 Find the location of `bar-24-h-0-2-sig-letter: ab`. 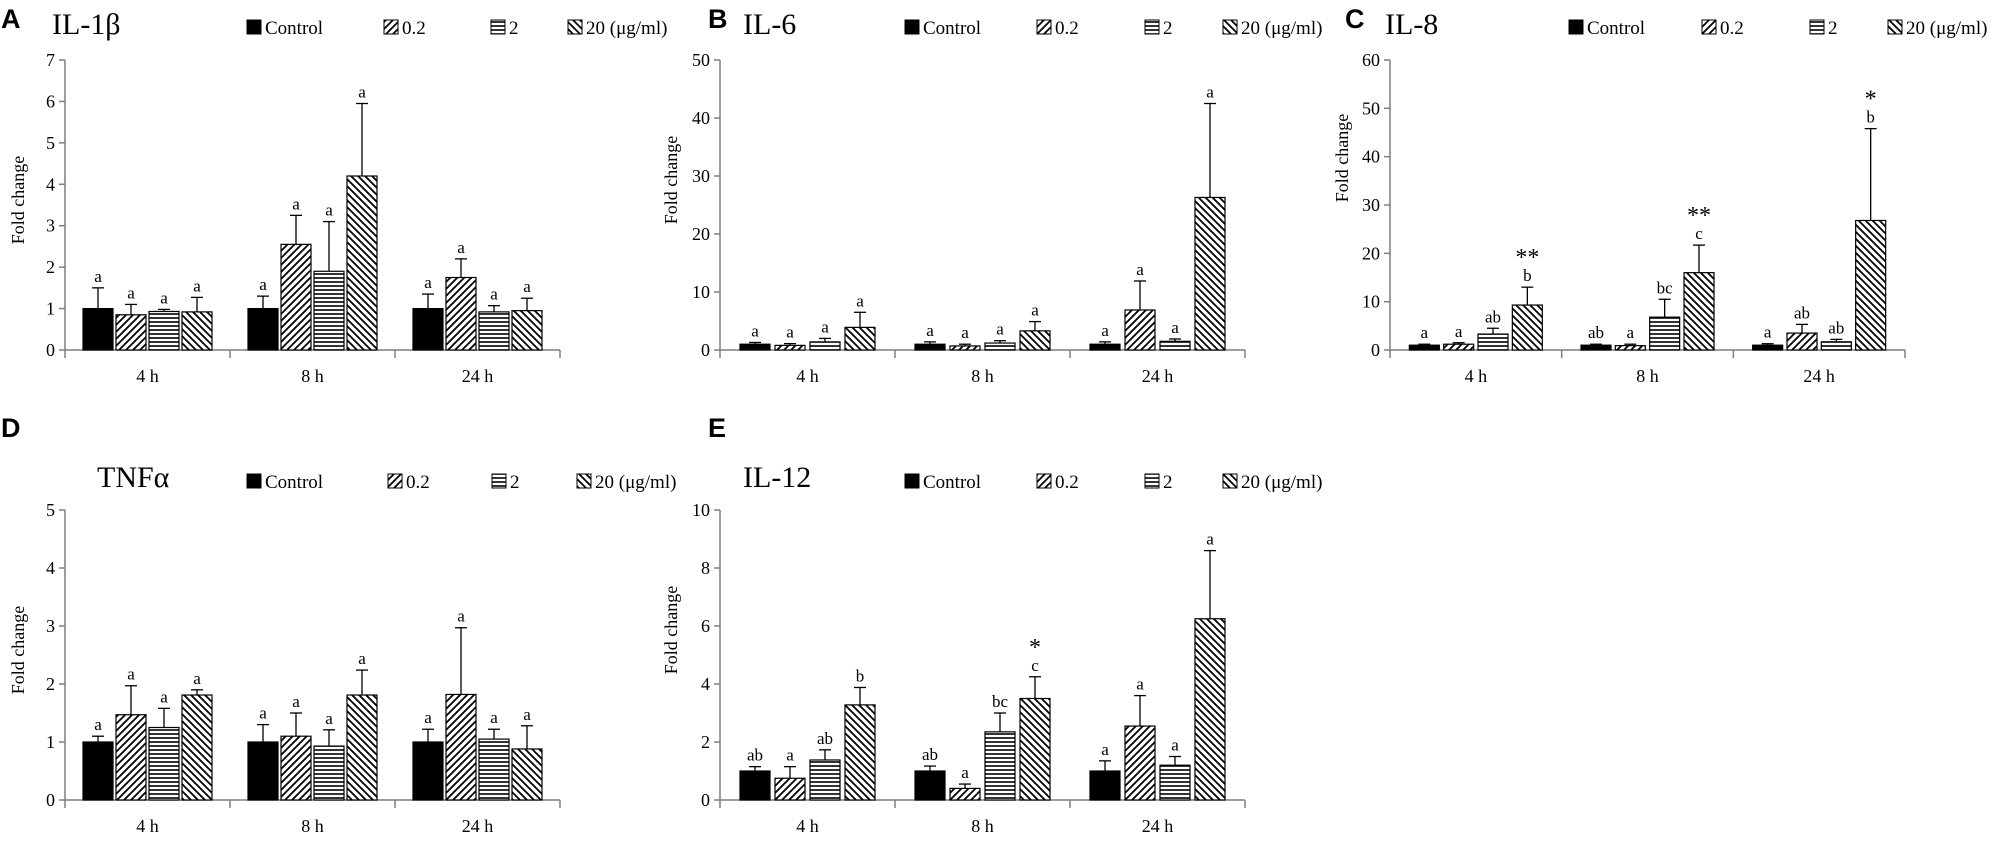

bar-24-h-0-2-sig-letter: ab is located at coordinates (1802, 312).